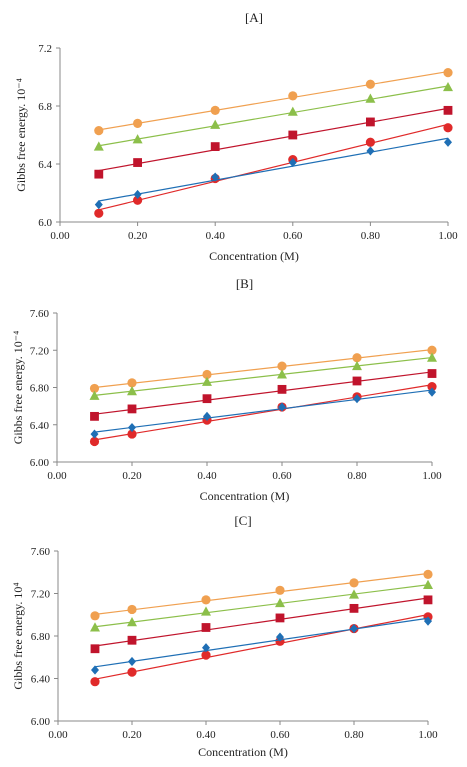  I want to click on panel-a-x-tick-label: 0.80, so click(371, 236).